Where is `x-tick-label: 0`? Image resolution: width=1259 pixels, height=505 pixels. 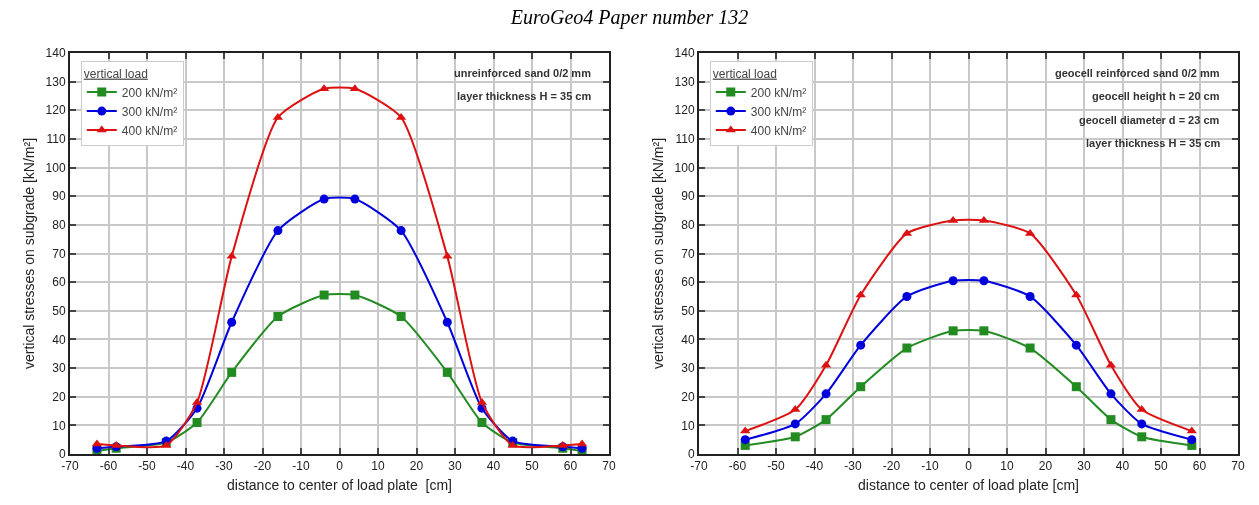 x-tick-label: 0 is located at coordinates (340, 466).